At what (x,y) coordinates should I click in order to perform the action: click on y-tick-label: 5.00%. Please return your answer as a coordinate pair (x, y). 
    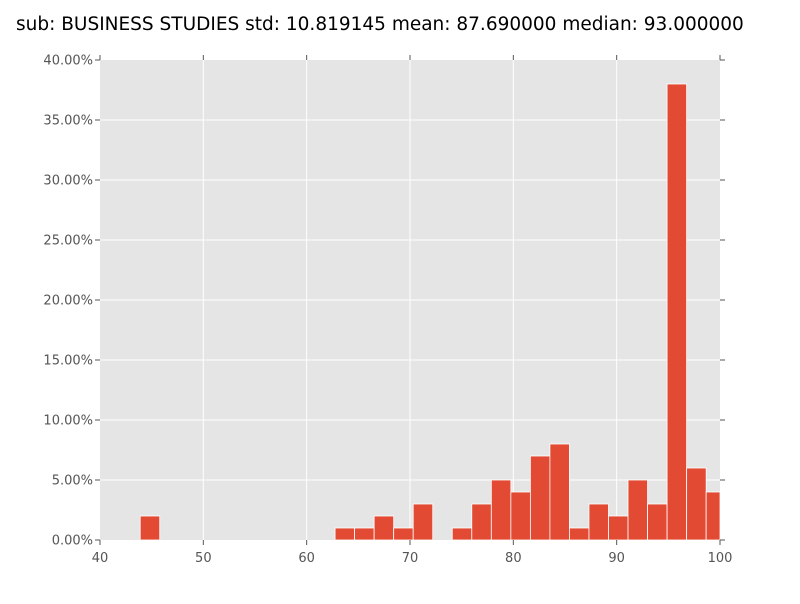
    Looking at the image, I should click on (72, 481).